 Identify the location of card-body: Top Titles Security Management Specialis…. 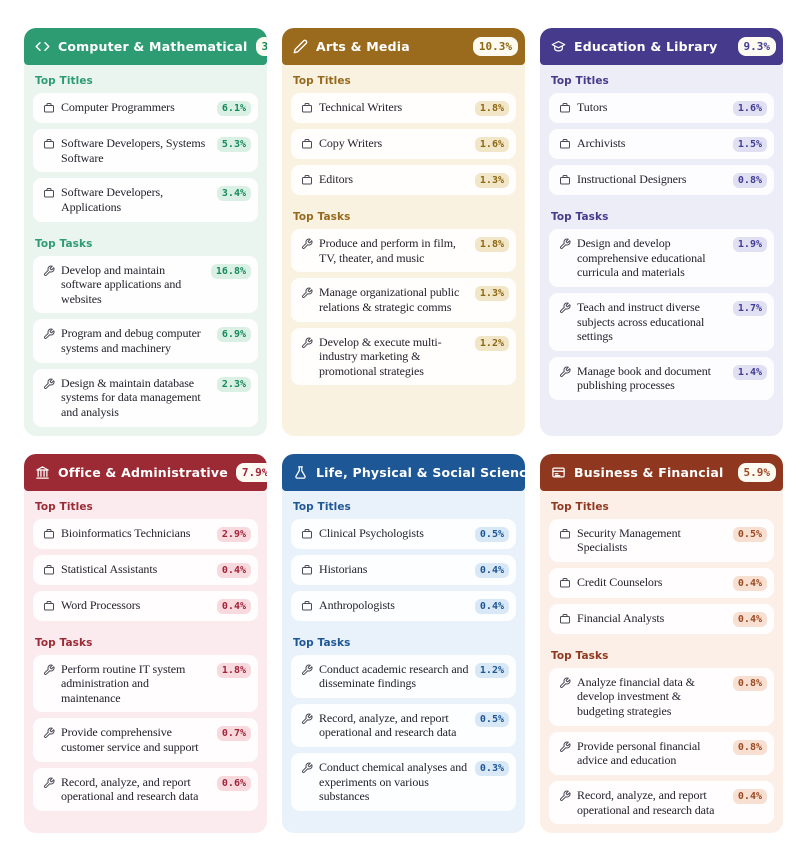
(661, 662).